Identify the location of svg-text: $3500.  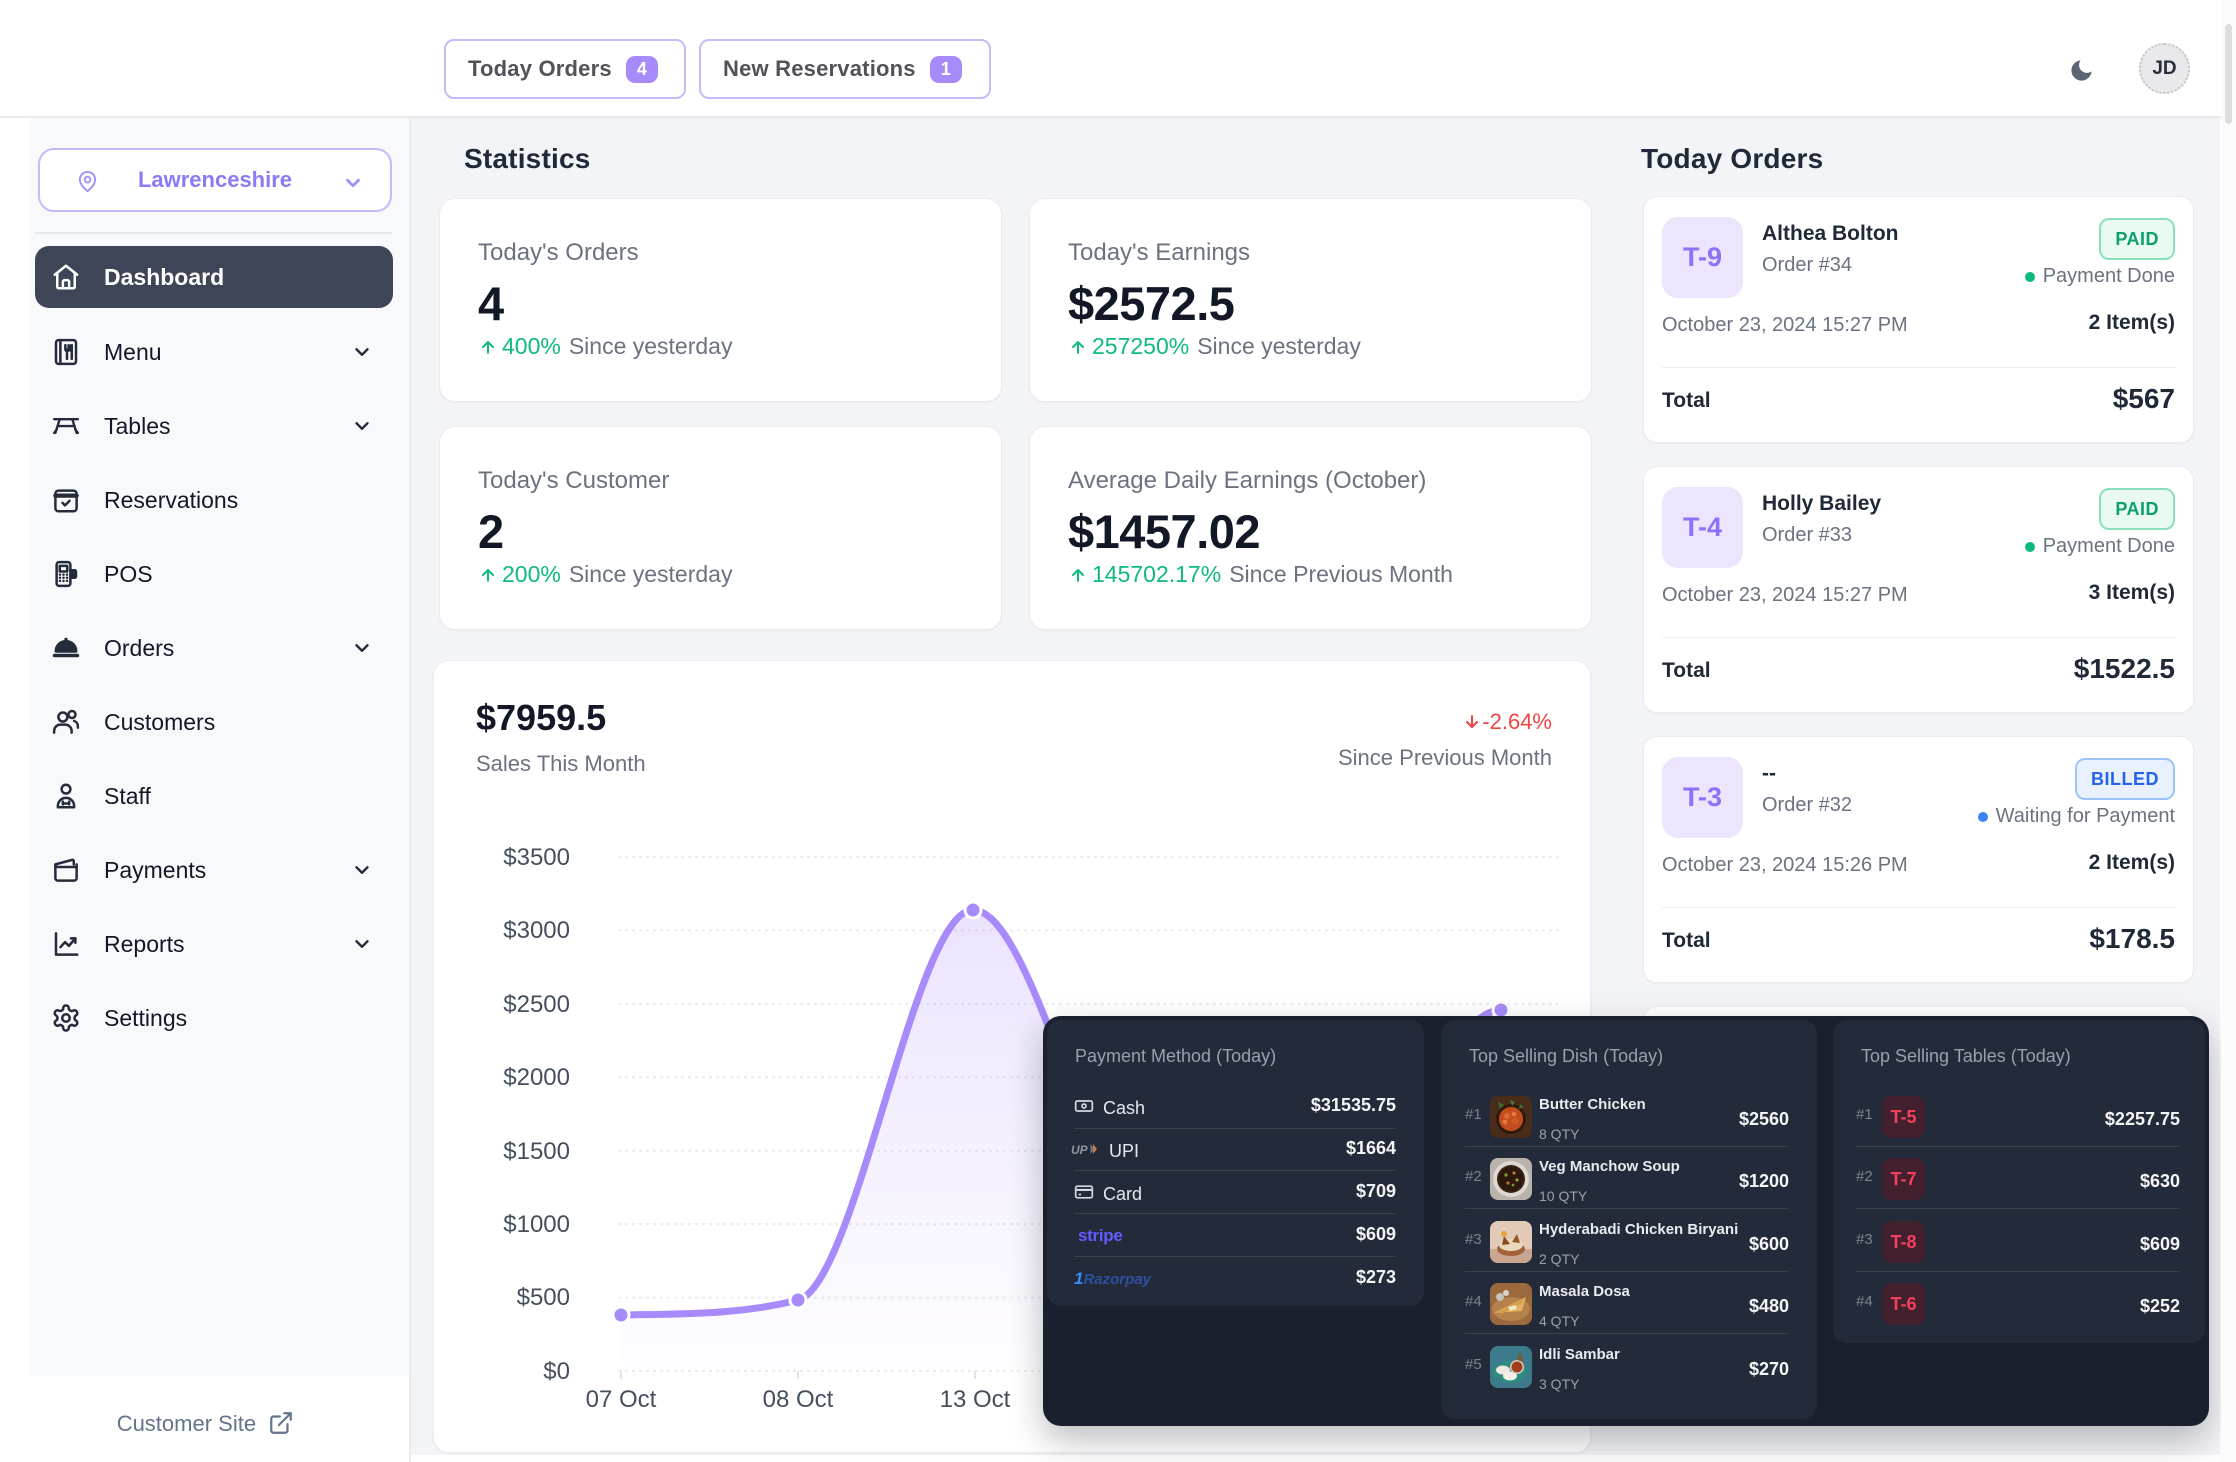
(536, 857).